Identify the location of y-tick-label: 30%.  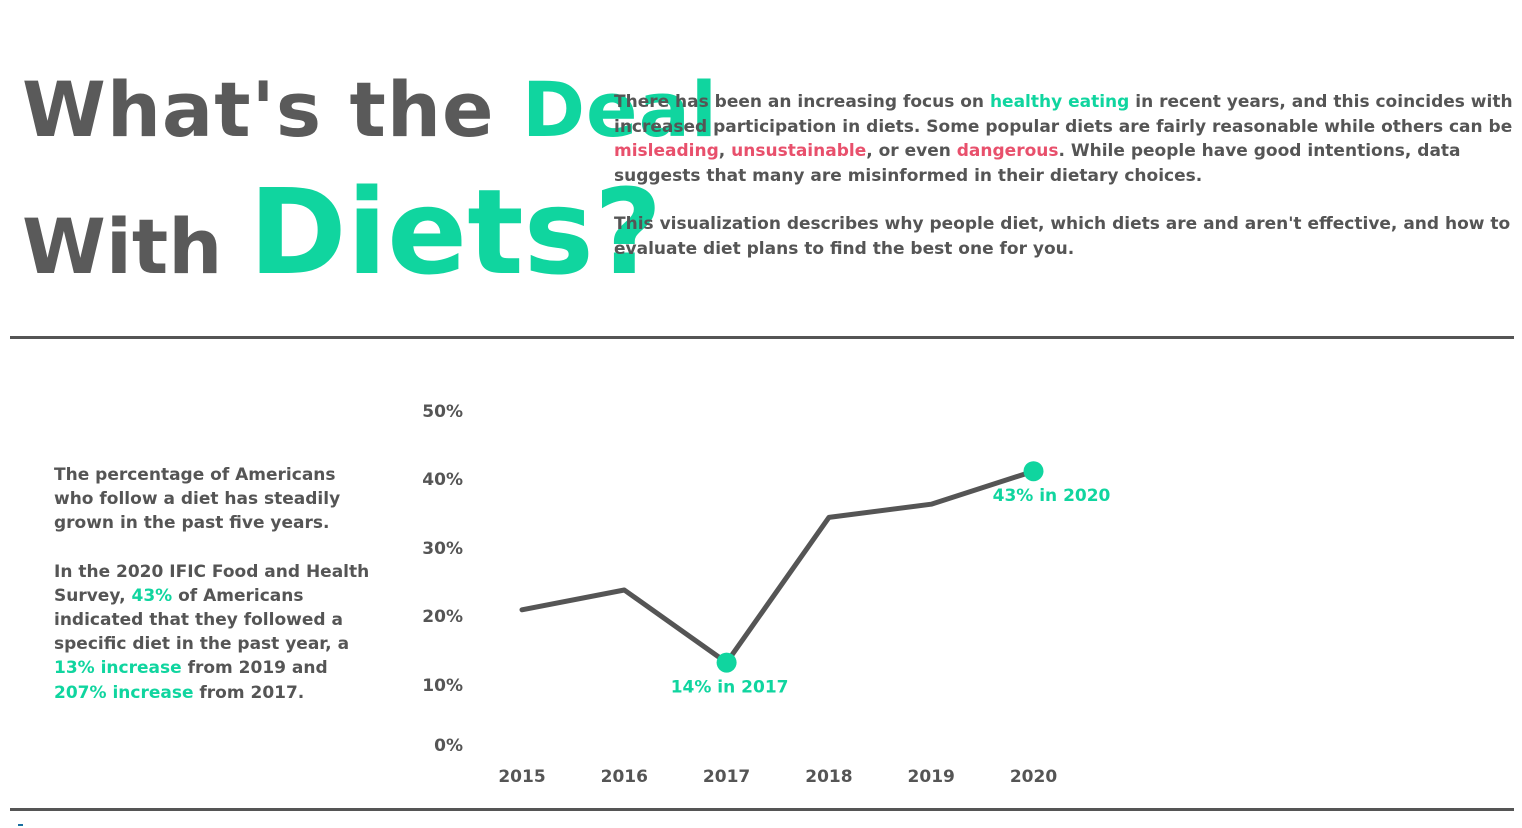
(442, 549).